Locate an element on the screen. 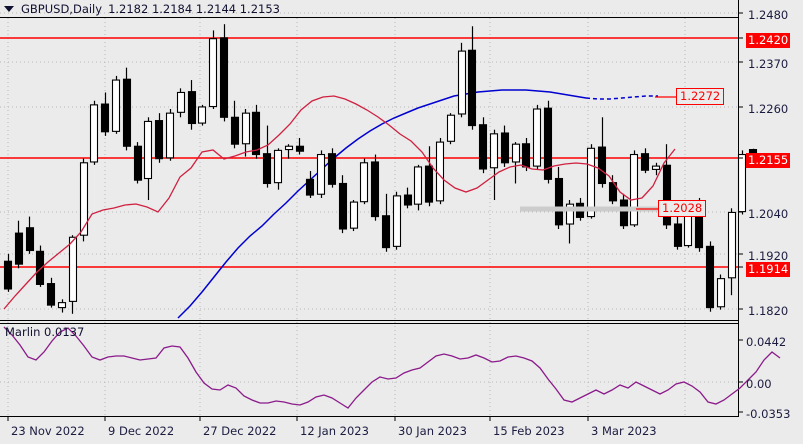 The image size is (803, 444). price-axis-label: 1.1820 is located at coordinates (768, 311).